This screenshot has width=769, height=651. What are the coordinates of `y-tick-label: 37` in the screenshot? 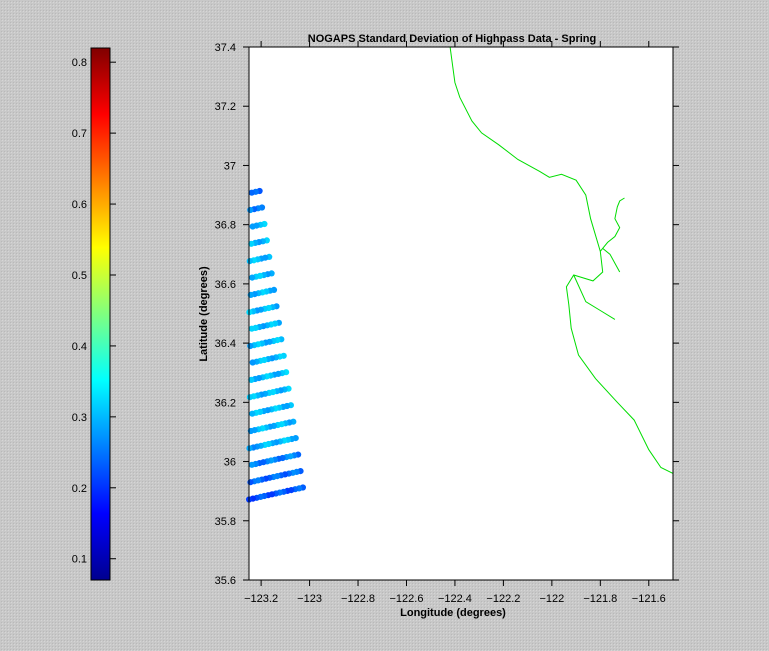 It's located at (230, 166).